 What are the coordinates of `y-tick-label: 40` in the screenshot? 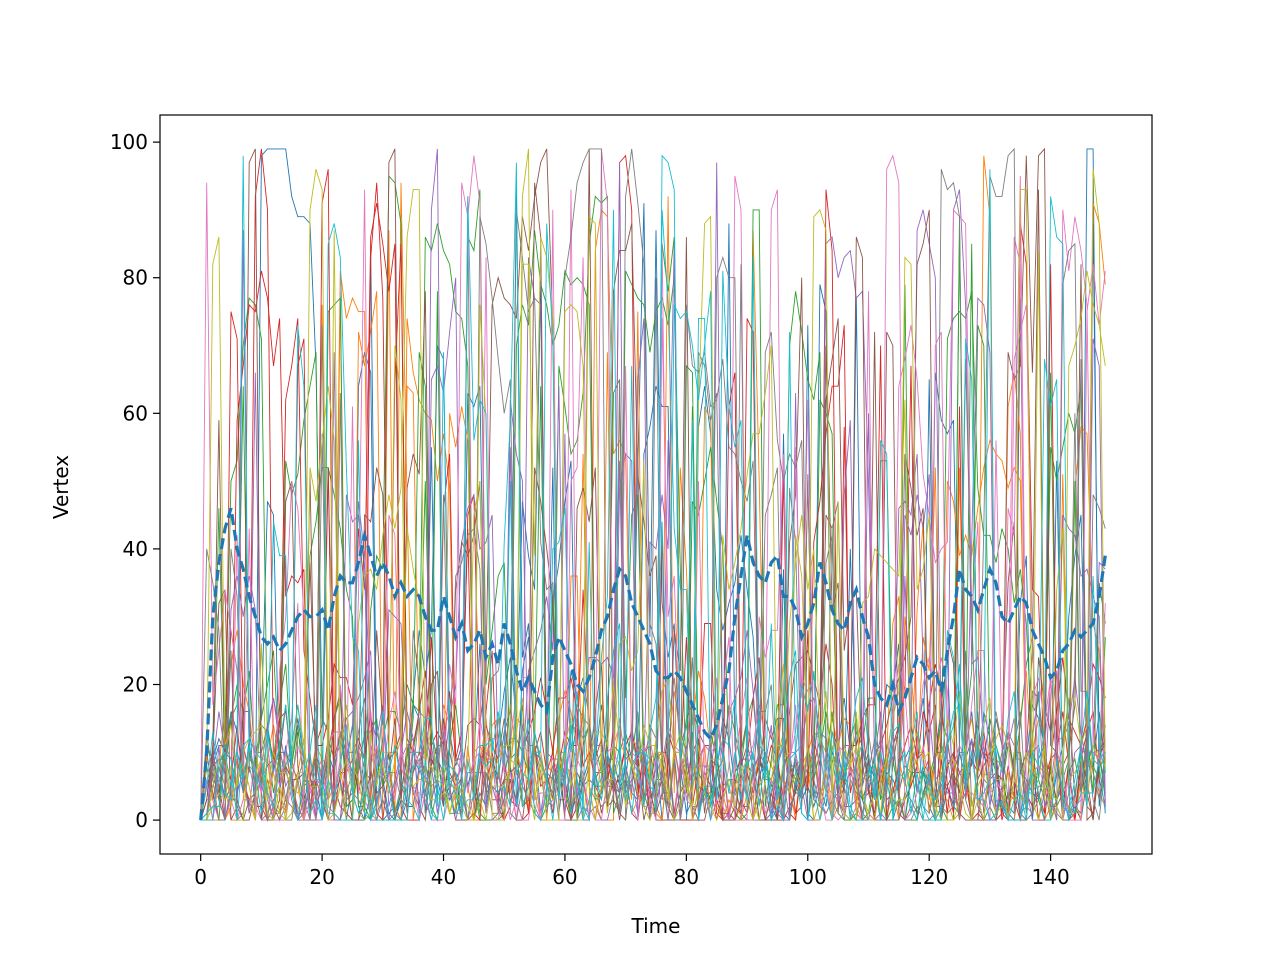 It's located at (135, 549).